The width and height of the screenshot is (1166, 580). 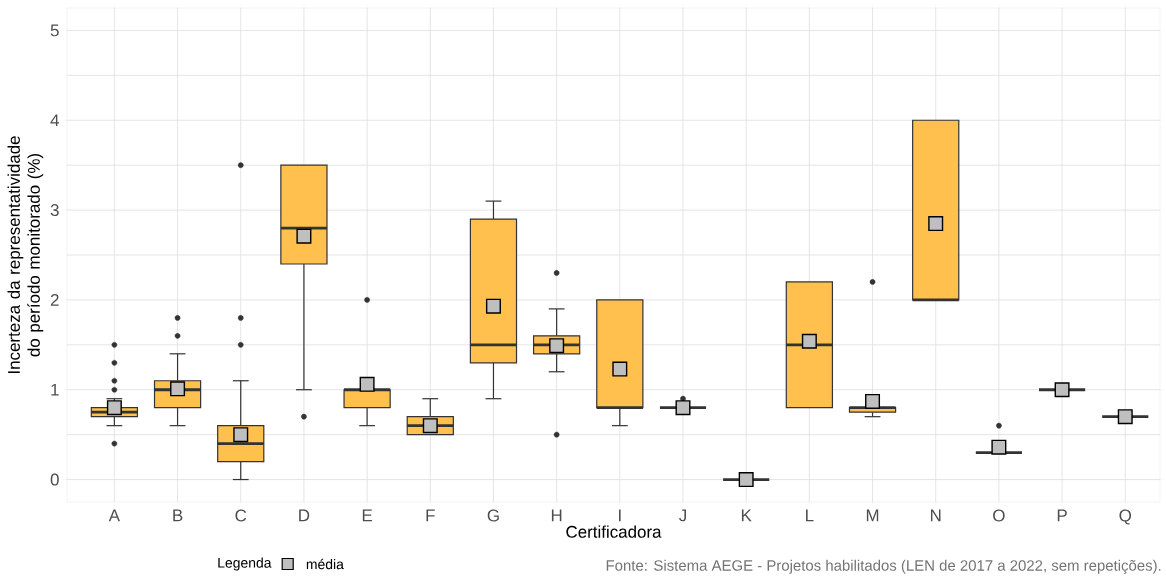 I want to click on x-tick-label: L, so click(x=810, y=515).